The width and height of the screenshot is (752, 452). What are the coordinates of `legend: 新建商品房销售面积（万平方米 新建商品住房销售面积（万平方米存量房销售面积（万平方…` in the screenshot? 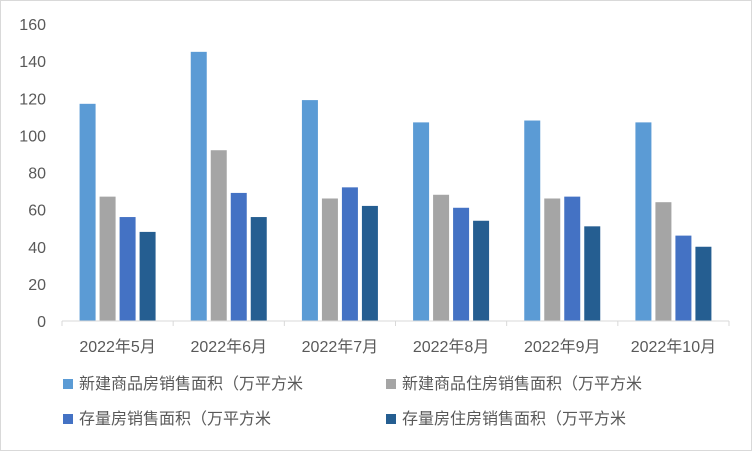 It's located at (352, 401).